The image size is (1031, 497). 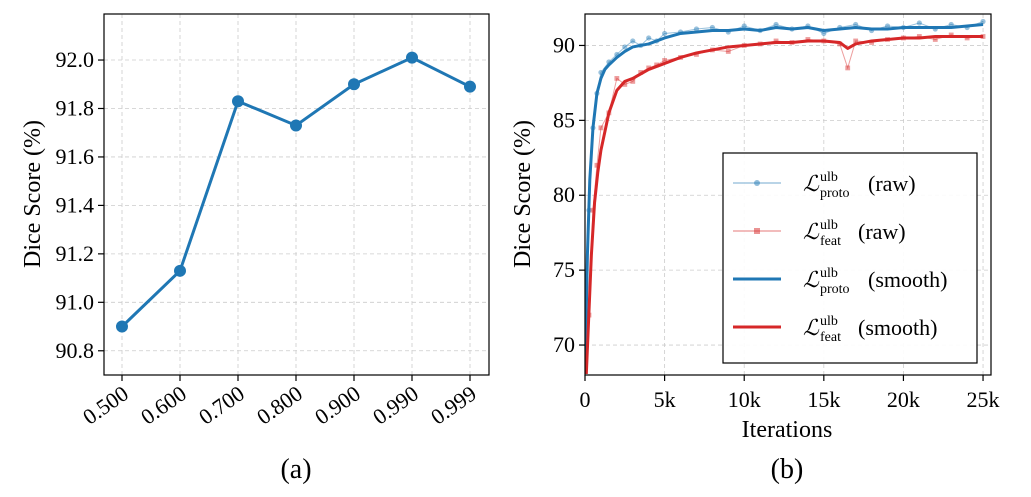 What do you see at coordinates (744, 399) in the screenshot?
I see `x-tick-label-b: 10k` at bounding box center [744, 399].